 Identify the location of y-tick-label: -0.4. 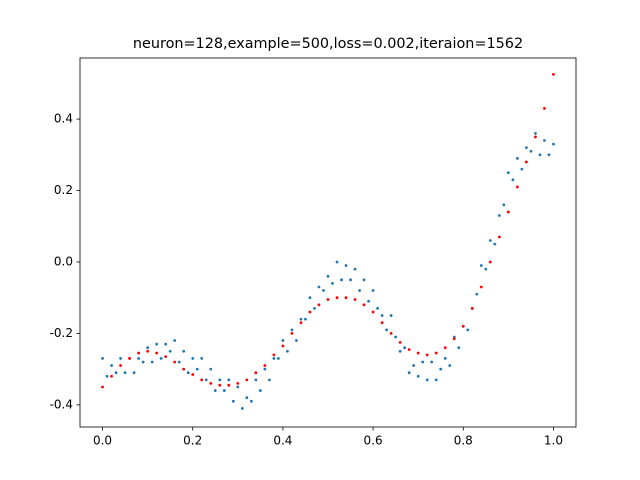
(61, 404).